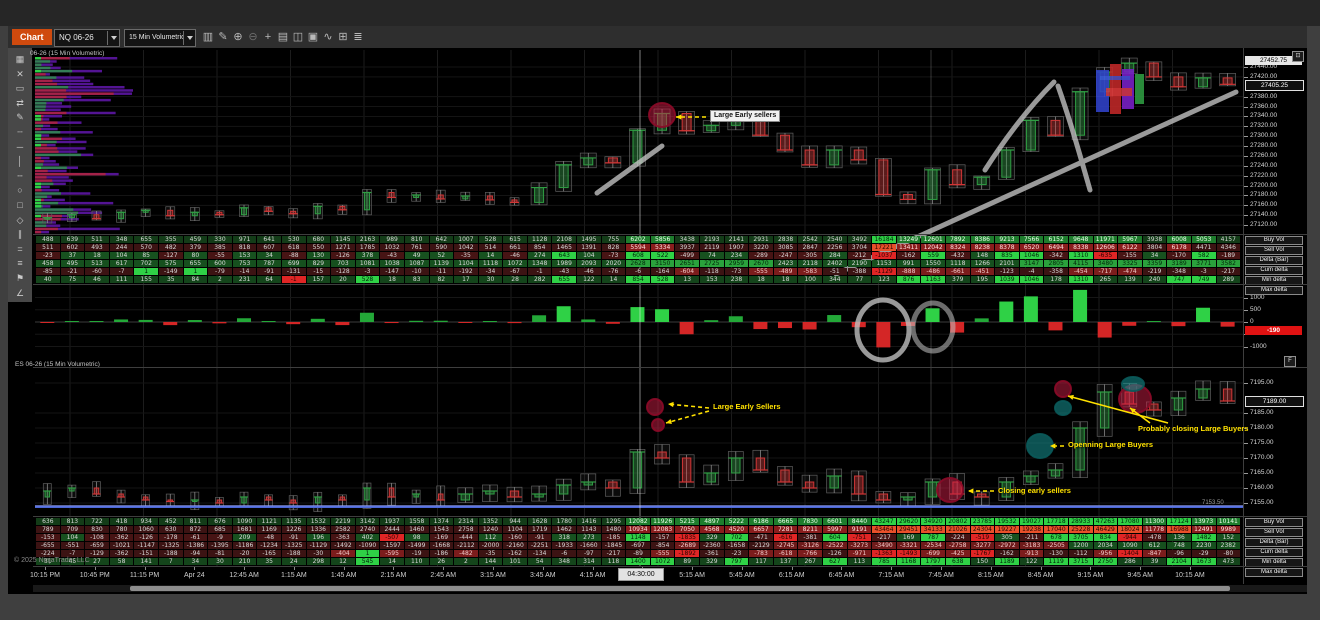 Image resolution: width=1320 pixels, height=620 pixels. What do you see at coordinates (1274, 290) in the screenshot?
I see `row-label: Max delta` at bounding box center [1274, 290].